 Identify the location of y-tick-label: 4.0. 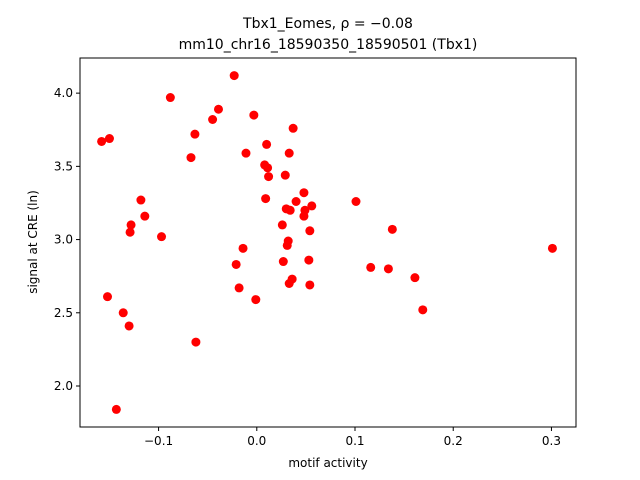
(63, 93).